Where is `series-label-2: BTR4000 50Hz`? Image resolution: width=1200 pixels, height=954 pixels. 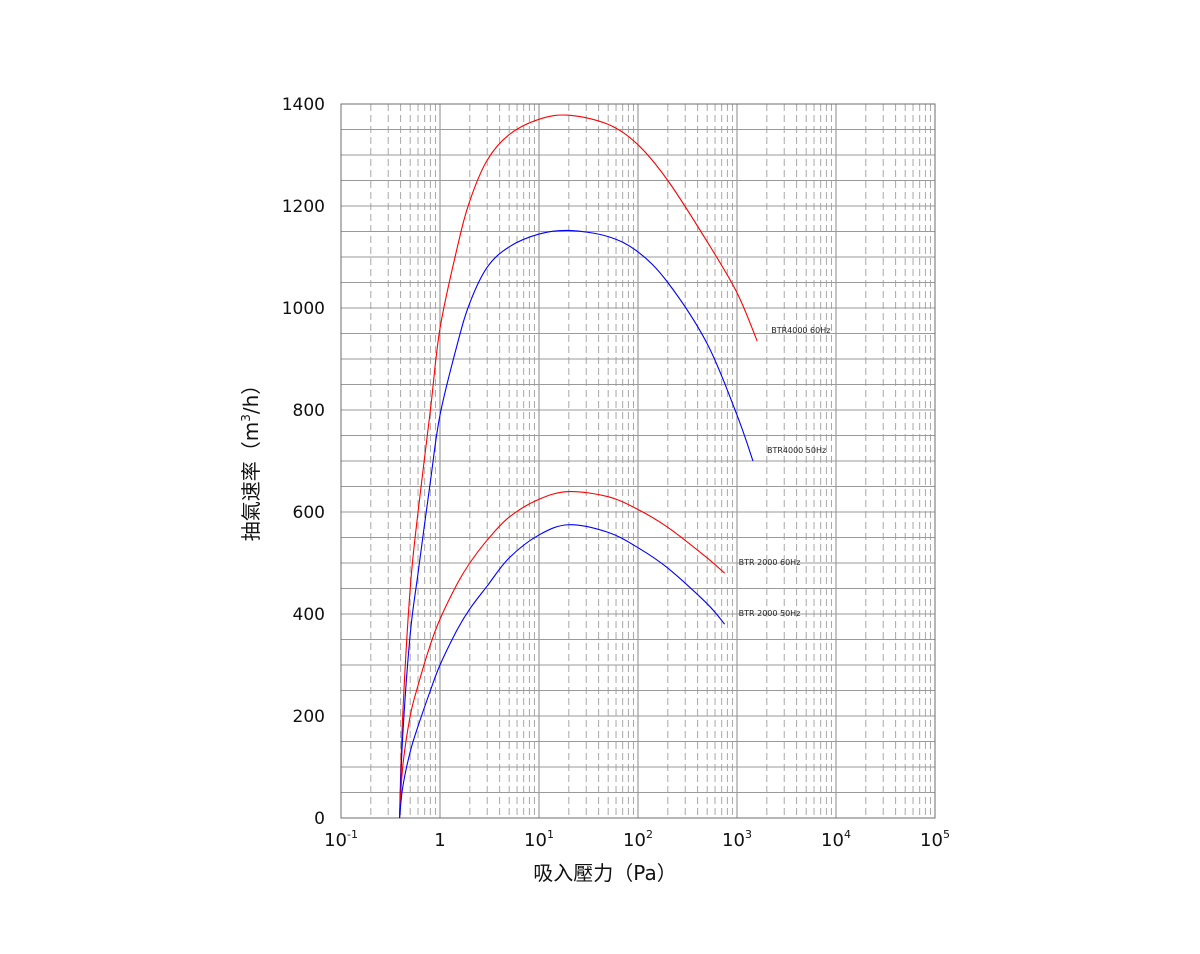
series-label-2: BTR4000 50Hz is located at coordinates (796, 450).